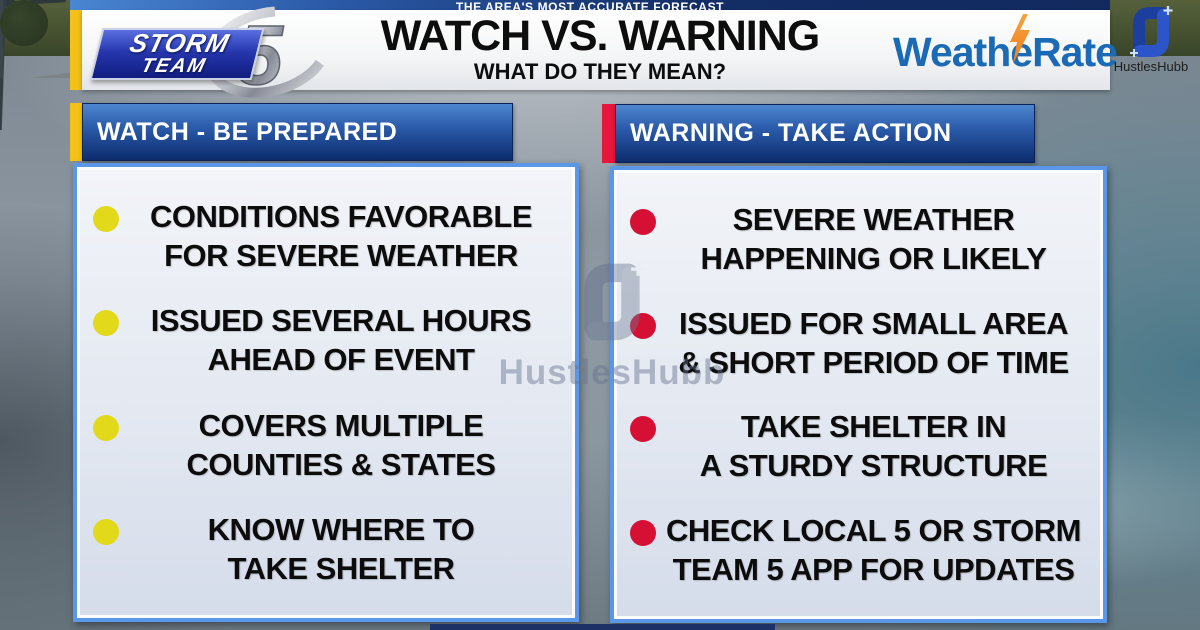 The height and width of the screenshot is (630, 1200). What do you see at coordinates (297, 132) in the screenshot?
I see `watch-column-header: WATCH - BE PREPARED` at bounding box center [297, 132].